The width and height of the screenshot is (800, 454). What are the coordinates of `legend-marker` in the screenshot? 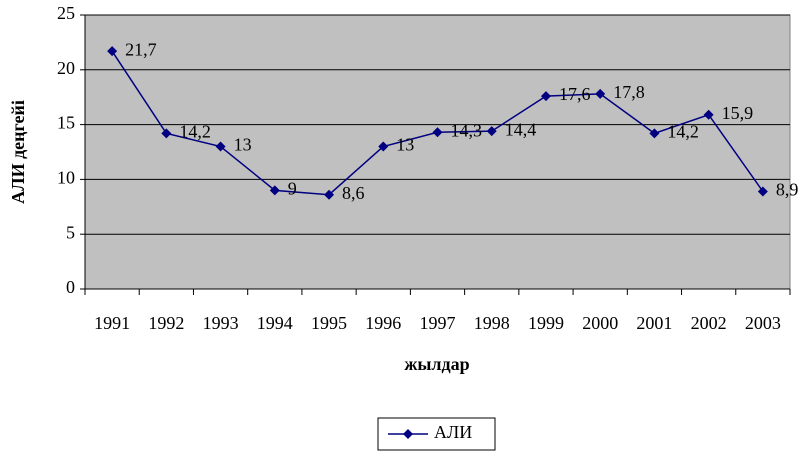 It's located at (408, 434).